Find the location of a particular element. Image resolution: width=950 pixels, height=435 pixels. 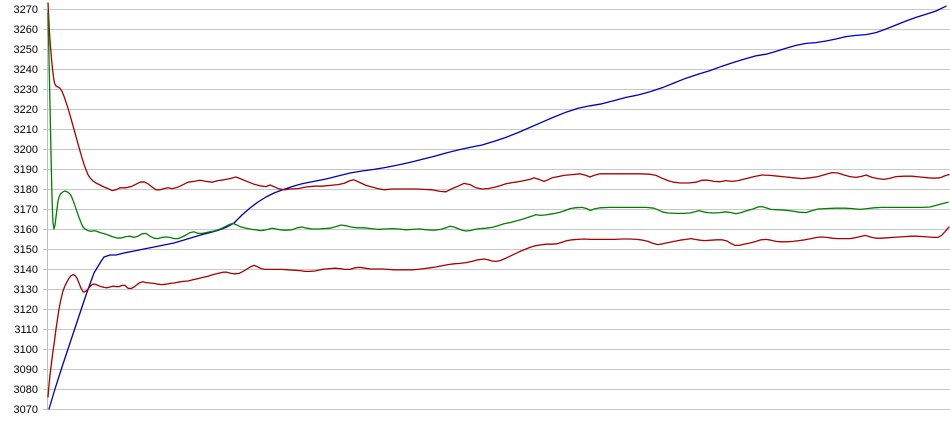

y-axis-tick-label: 3250 is located at coordinates (26, 50).